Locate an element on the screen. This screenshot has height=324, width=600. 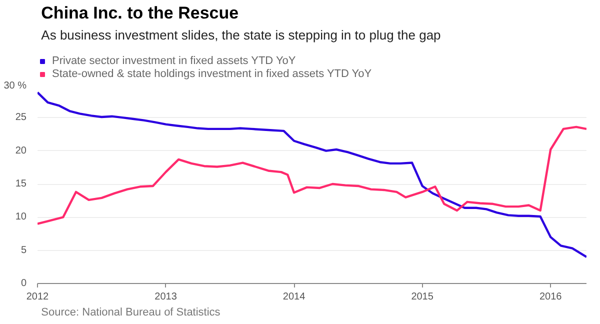
y-tick-label: 25 is located at coordinates (21, 118).